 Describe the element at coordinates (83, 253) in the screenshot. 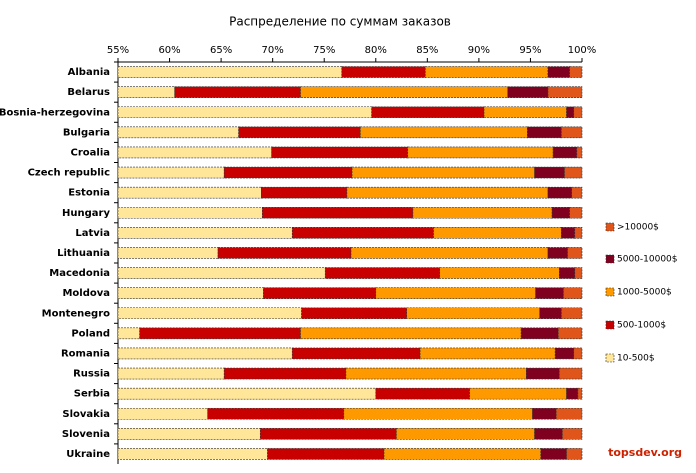

I see `y-tick-label: Lithuania` at that location.